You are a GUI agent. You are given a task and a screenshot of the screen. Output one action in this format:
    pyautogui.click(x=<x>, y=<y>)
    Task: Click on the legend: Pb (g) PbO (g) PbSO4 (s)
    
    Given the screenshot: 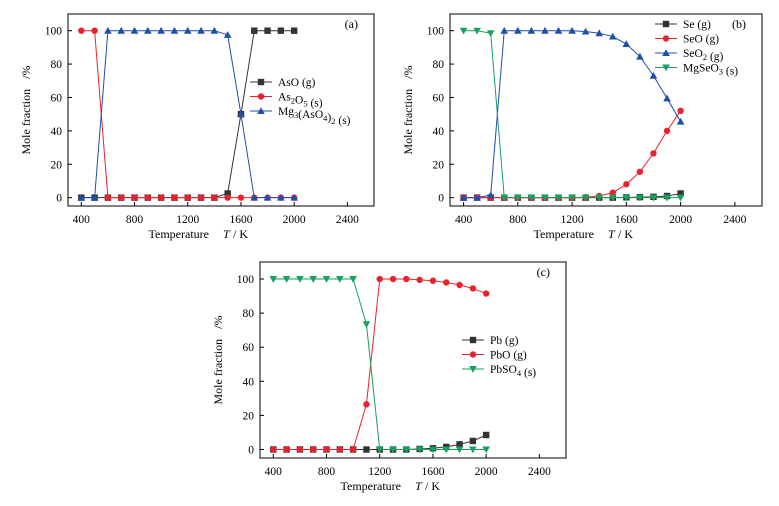 What is the action you would take?
    pyautogui.click(x=499, y=357)
    